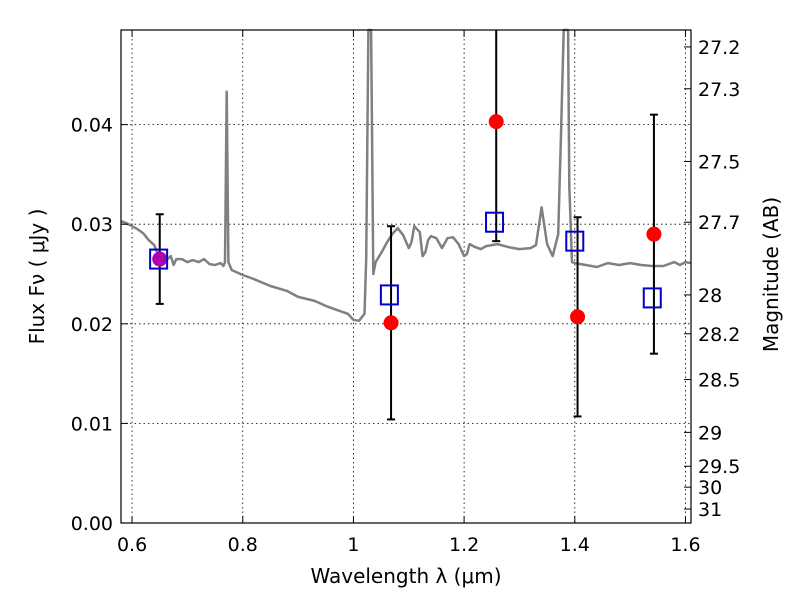 The height and width of the screenshot is (604, 800). I want to click on x-tick-label: 0.8, so click(243, 545).